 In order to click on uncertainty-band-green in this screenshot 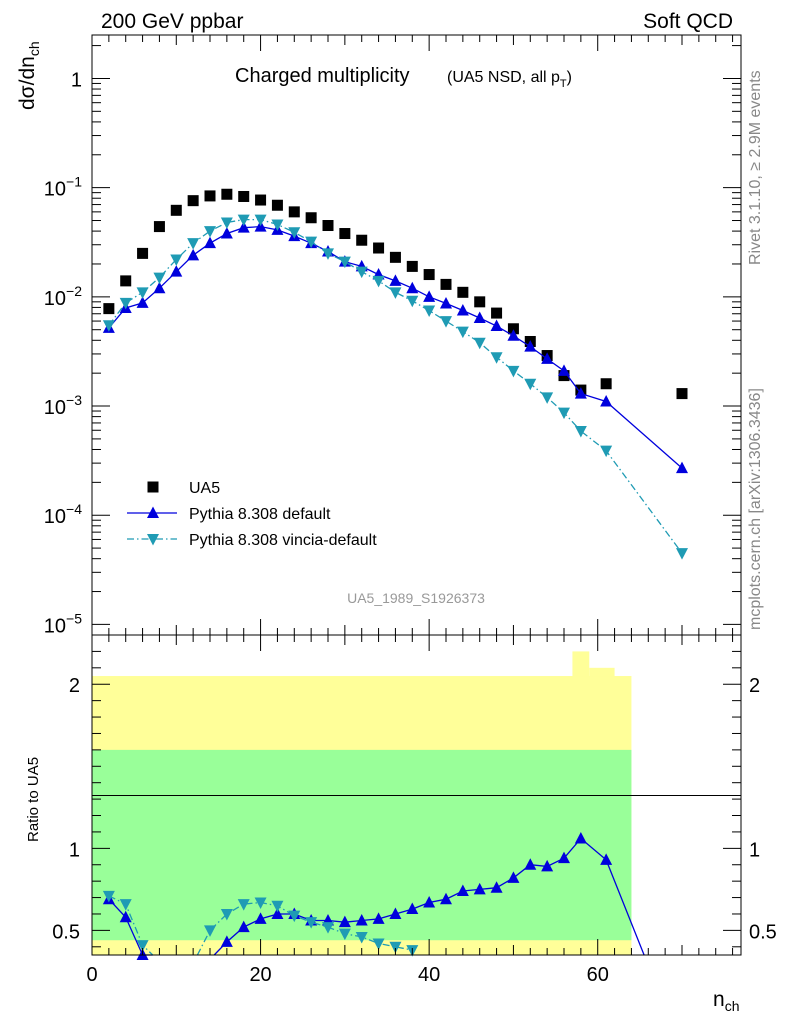, I will do `click(362, 845)`.